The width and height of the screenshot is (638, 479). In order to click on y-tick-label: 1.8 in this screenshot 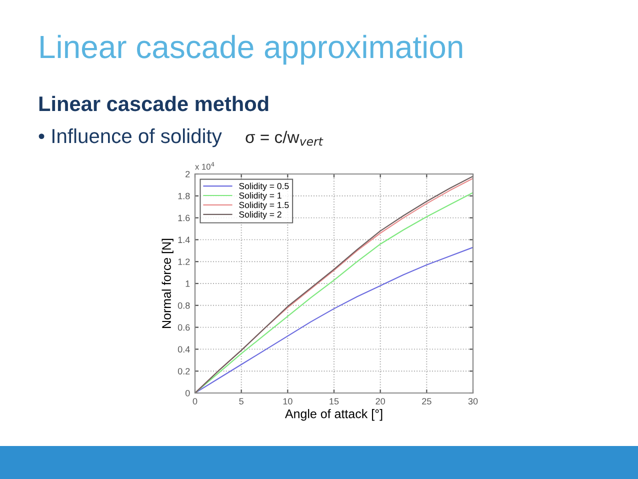, I will do `click(184, 196)`.